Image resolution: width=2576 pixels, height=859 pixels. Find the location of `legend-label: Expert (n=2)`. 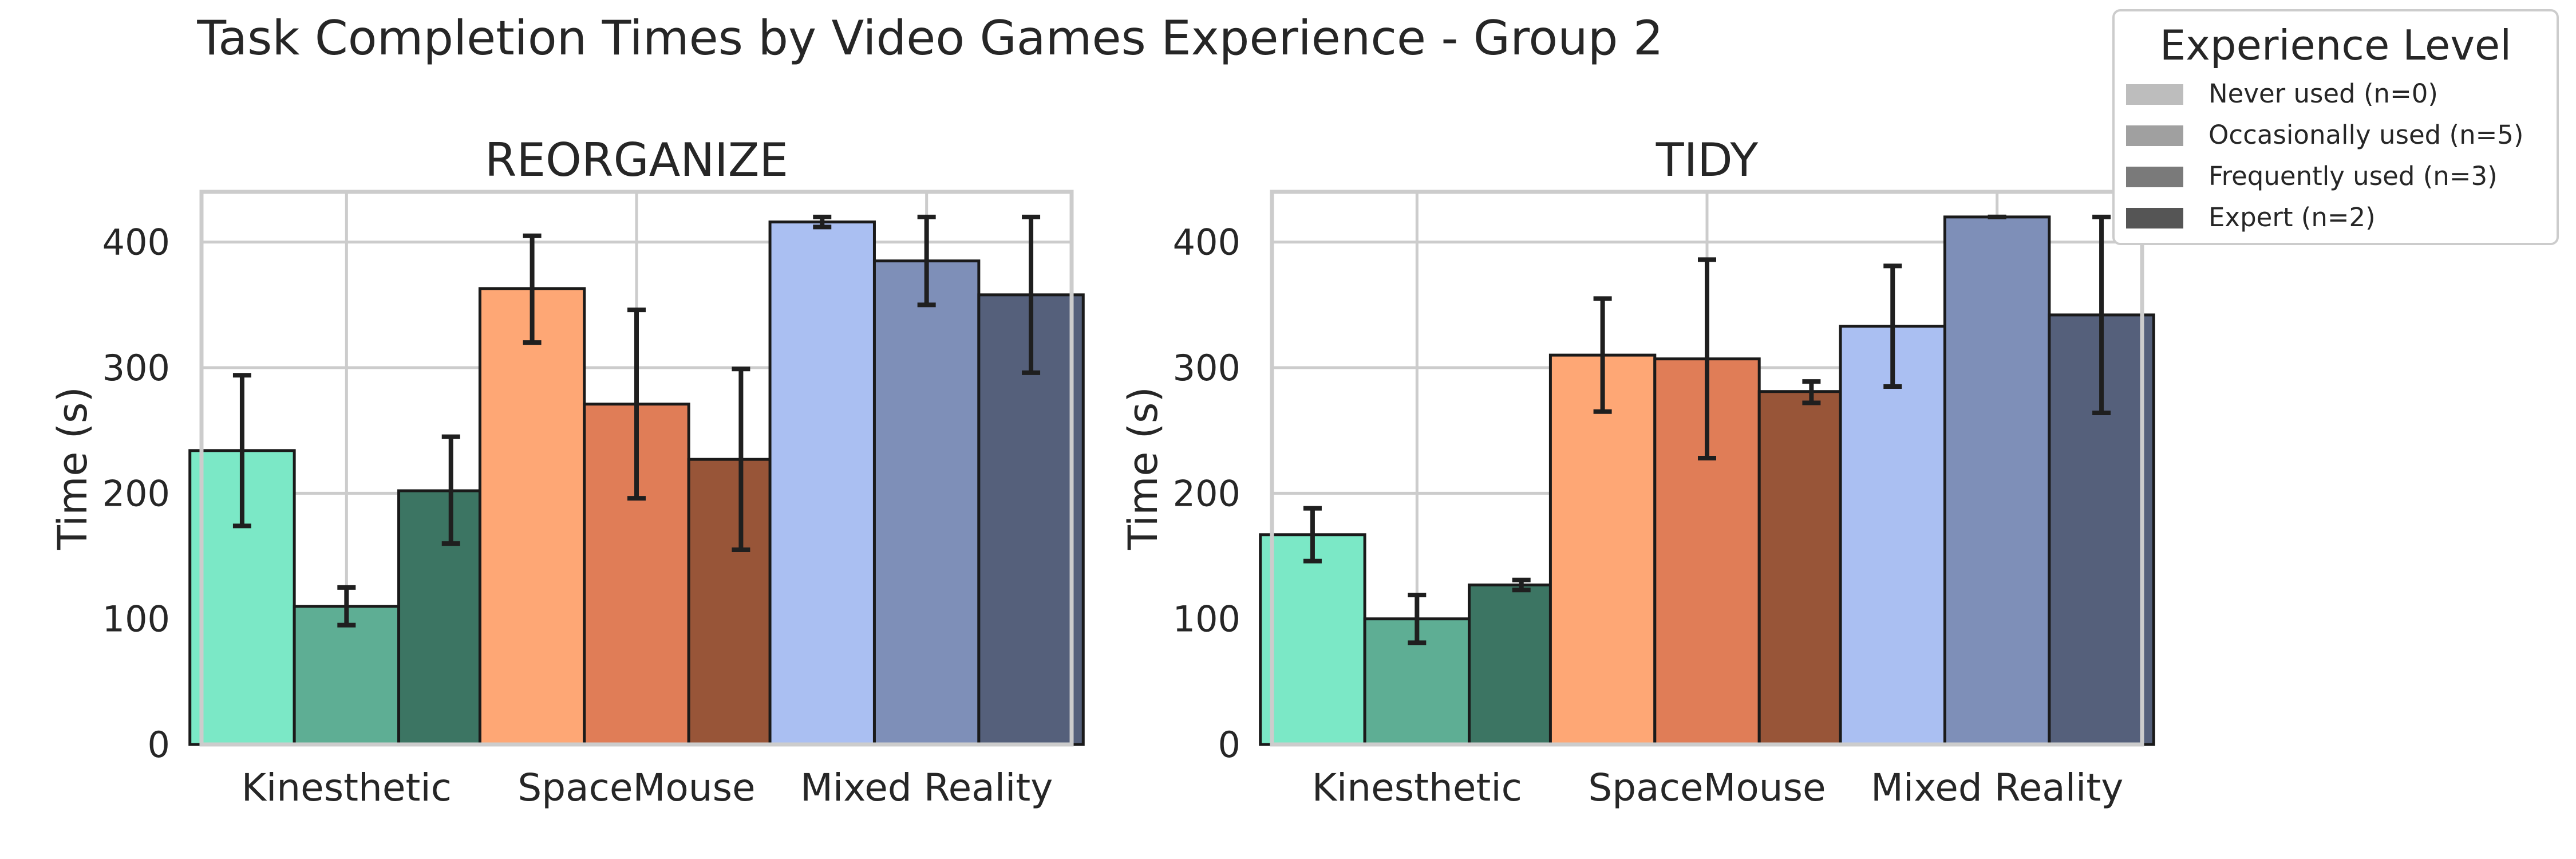

legend-label: Expert (n=2) is located at coordinates (2292, 217).